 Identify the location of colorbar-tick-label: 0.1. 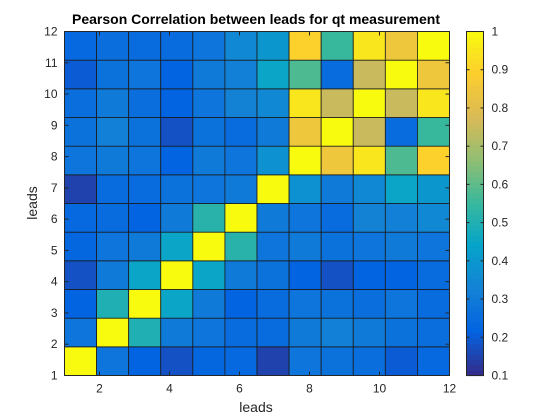
(500, 376).